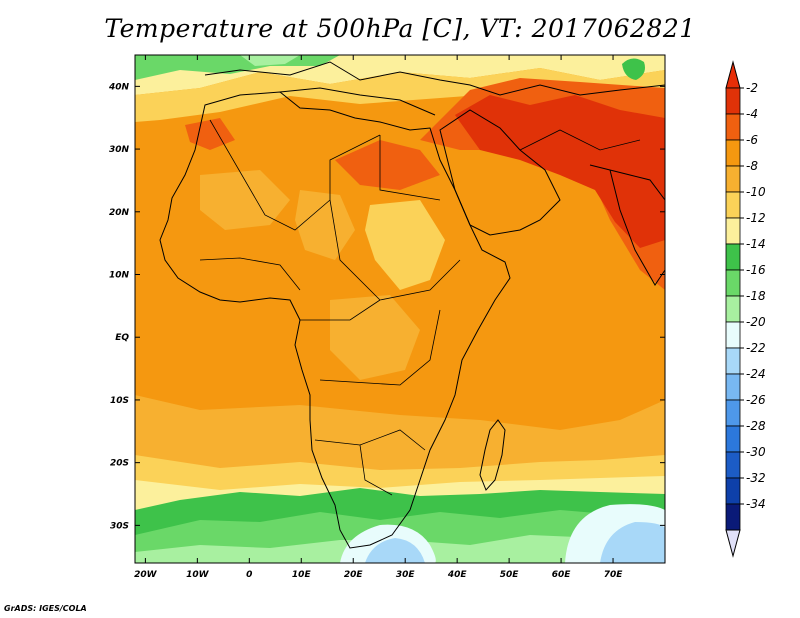  I want to click on colorbar-label: -14, so click(756, 244).